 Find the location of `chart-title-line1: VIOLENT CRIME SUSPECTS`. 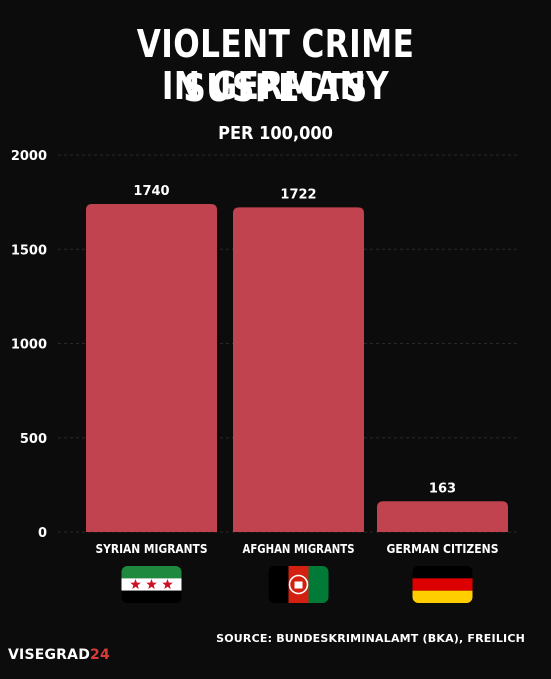

chart-title-line1: VIOLENT CRIME SUSPECTS is located at coordinates (275, 66).